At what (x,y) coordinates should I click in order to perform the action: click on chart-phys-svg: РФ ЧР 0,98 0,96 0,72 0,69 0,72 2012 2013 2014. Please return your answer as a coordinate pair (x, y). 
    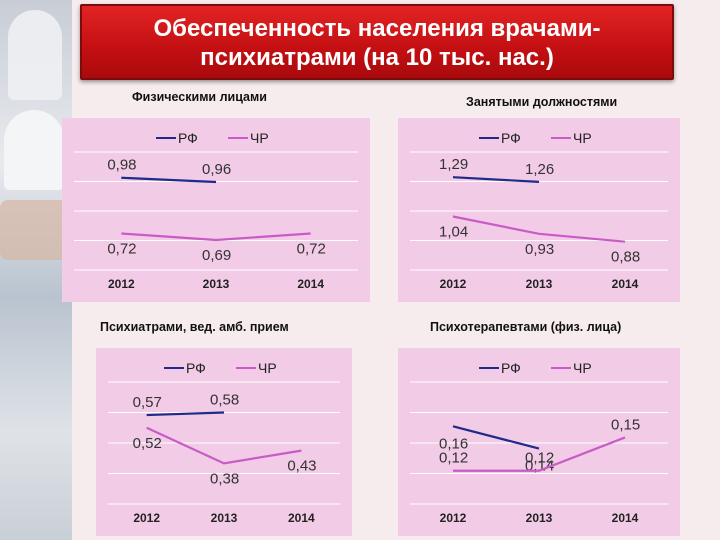
    Looking at the image, I should click on (216, 210).